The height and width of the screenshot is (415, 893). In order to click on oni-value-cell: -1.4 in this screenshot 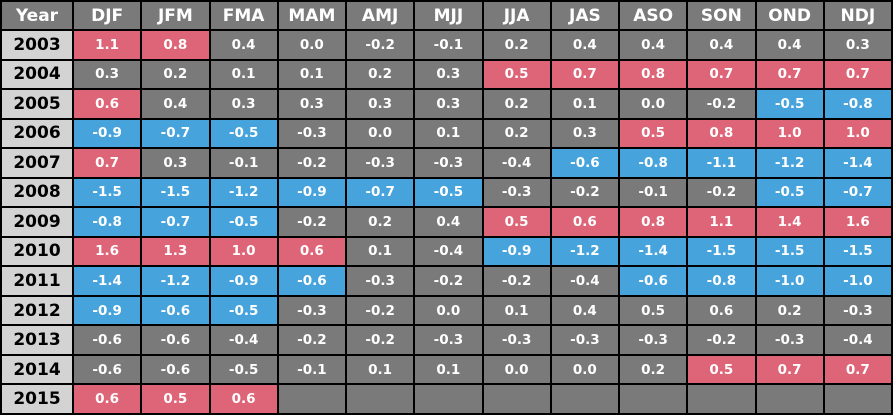, I will do `click(653, 251)`.